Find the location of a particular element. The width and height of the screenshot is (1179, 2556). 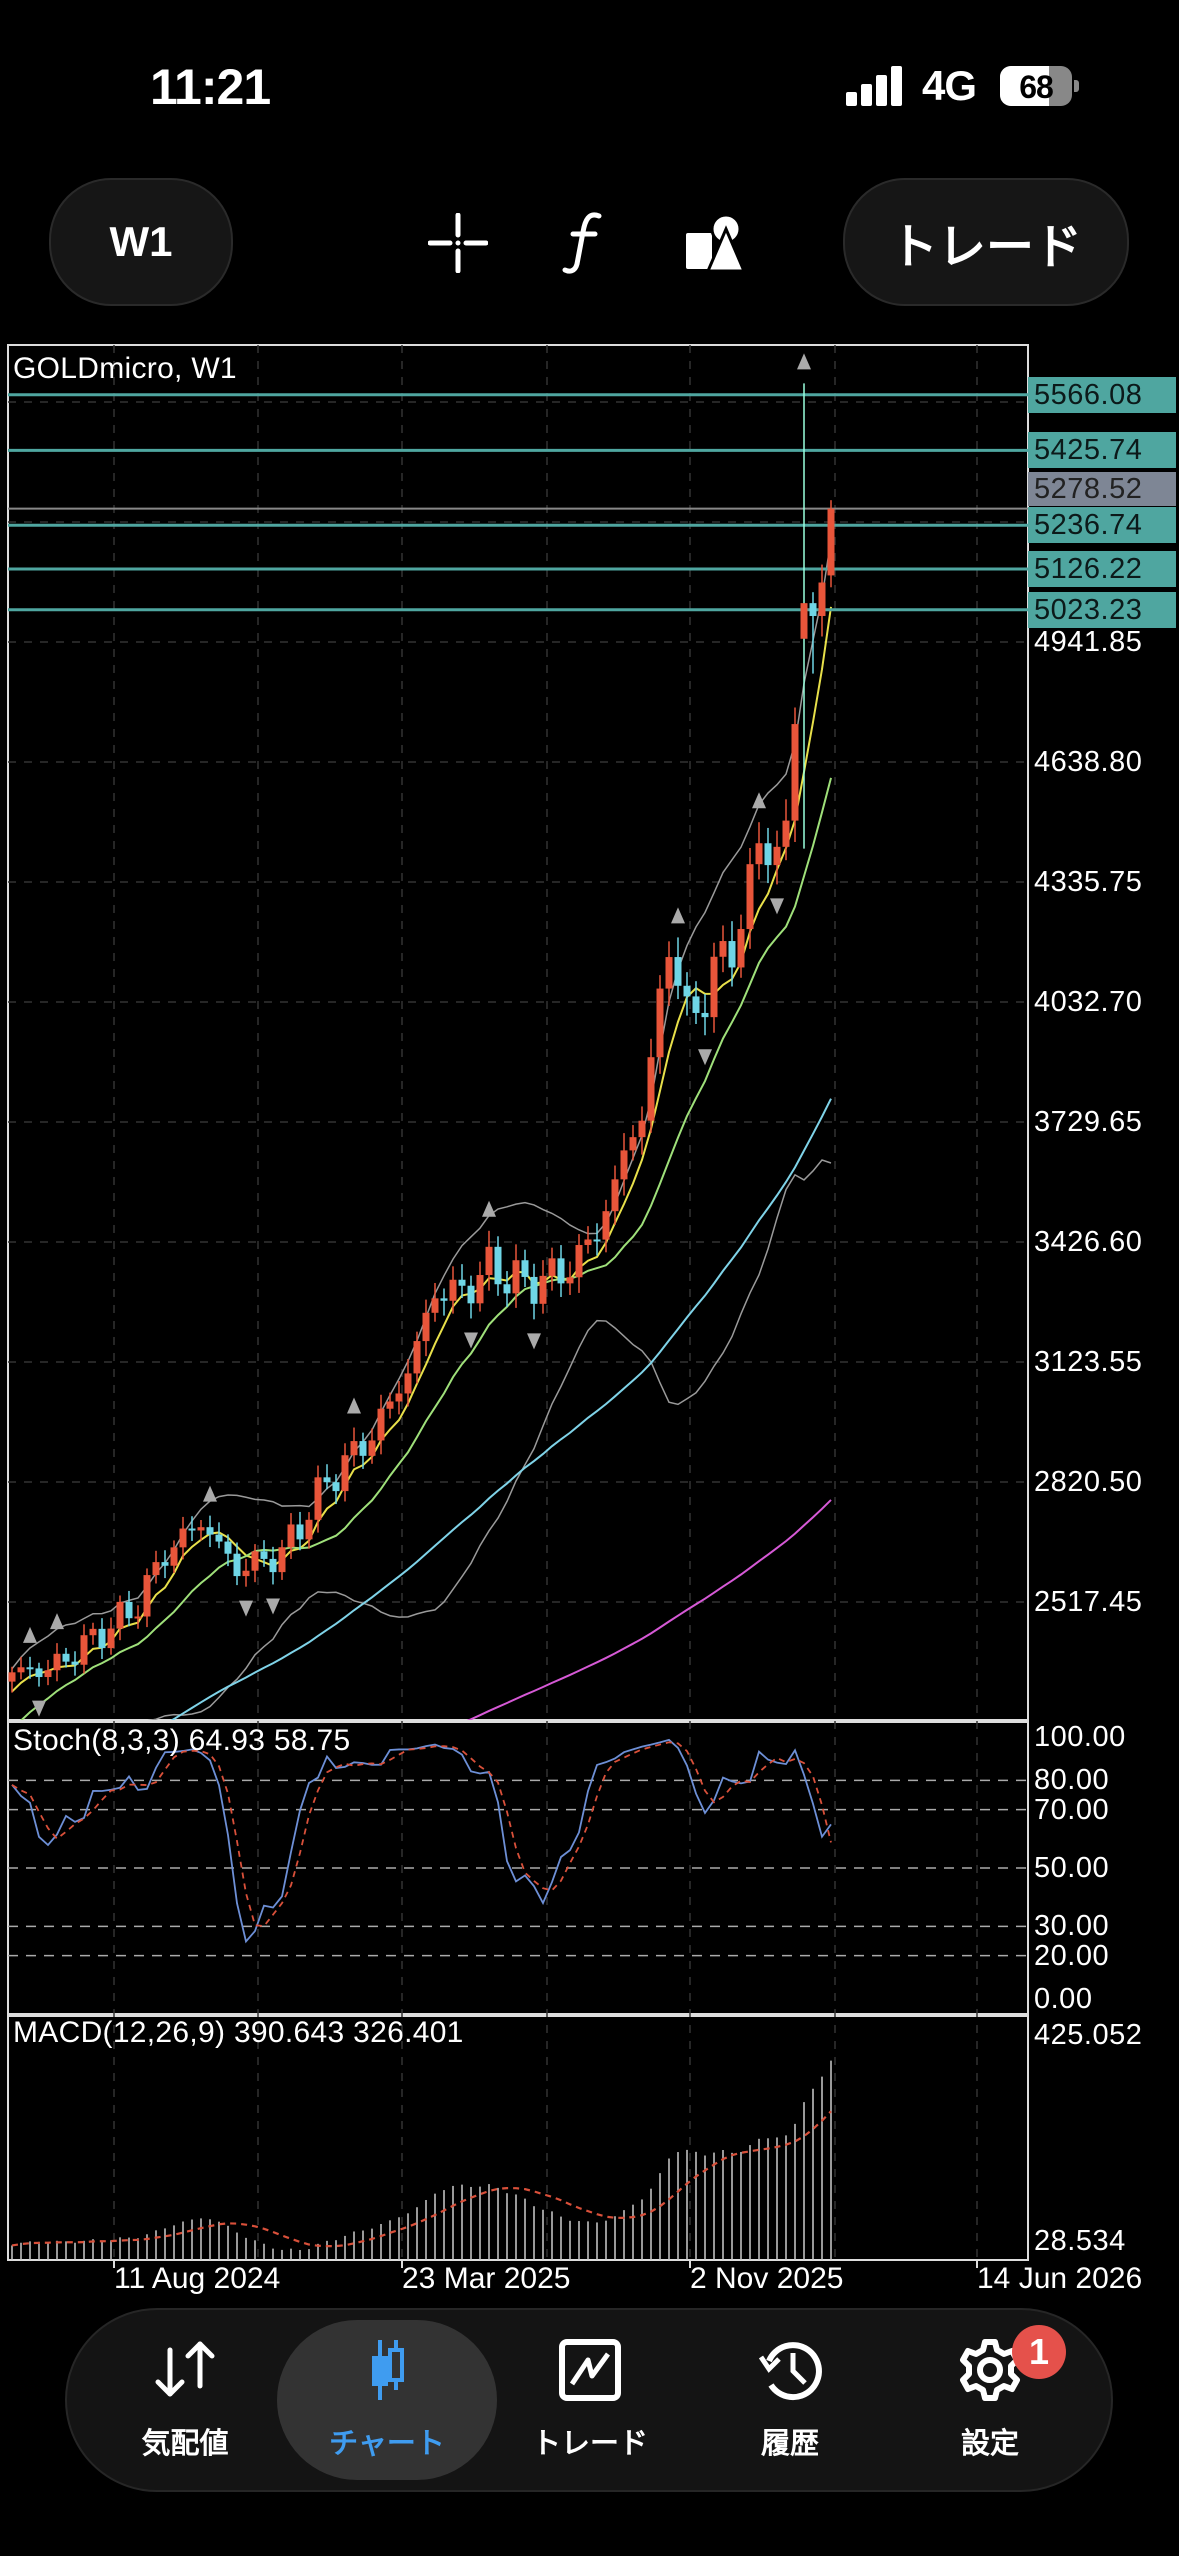

battery-level: 68 is located at coordinates (1036, 87).